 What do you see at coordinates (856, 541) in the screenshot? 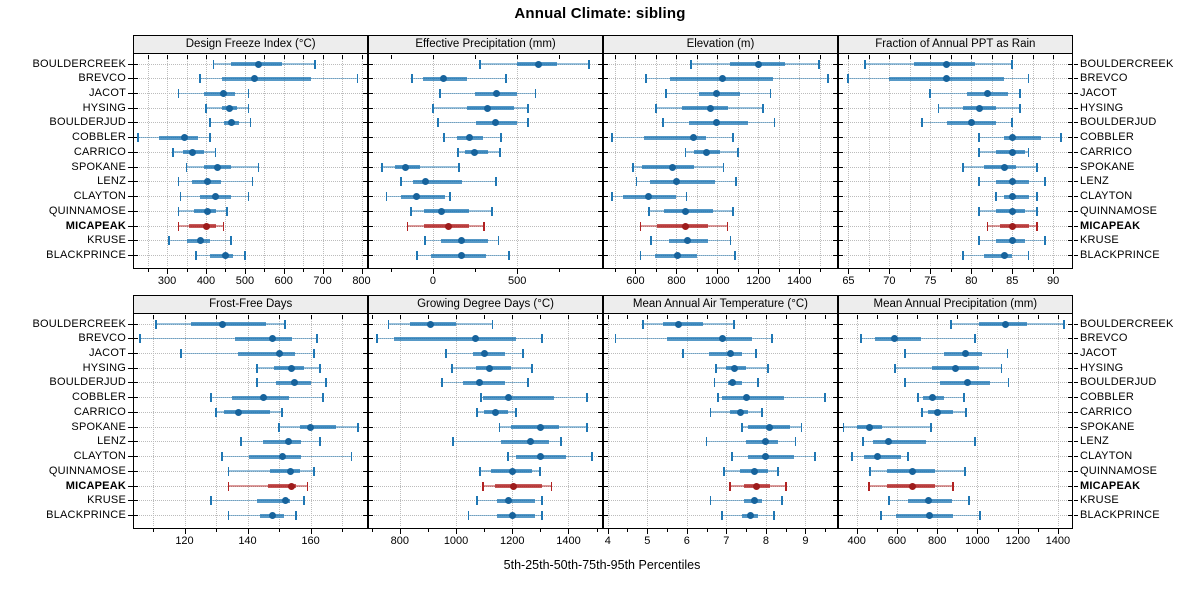
I see `axis-tick-label: 400` at bounding box center [856, 541].